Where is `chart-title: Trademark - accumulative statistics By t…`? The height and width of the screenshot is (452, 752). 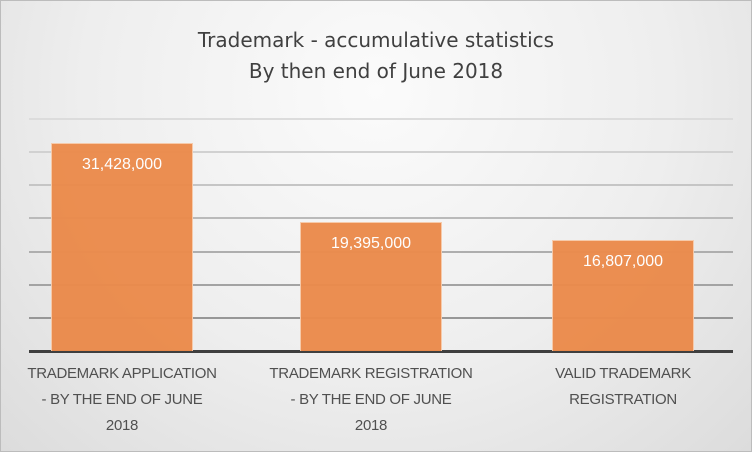
chart-title: Trademark - accumulative statistics By t… is located at coordinates (376, 56).